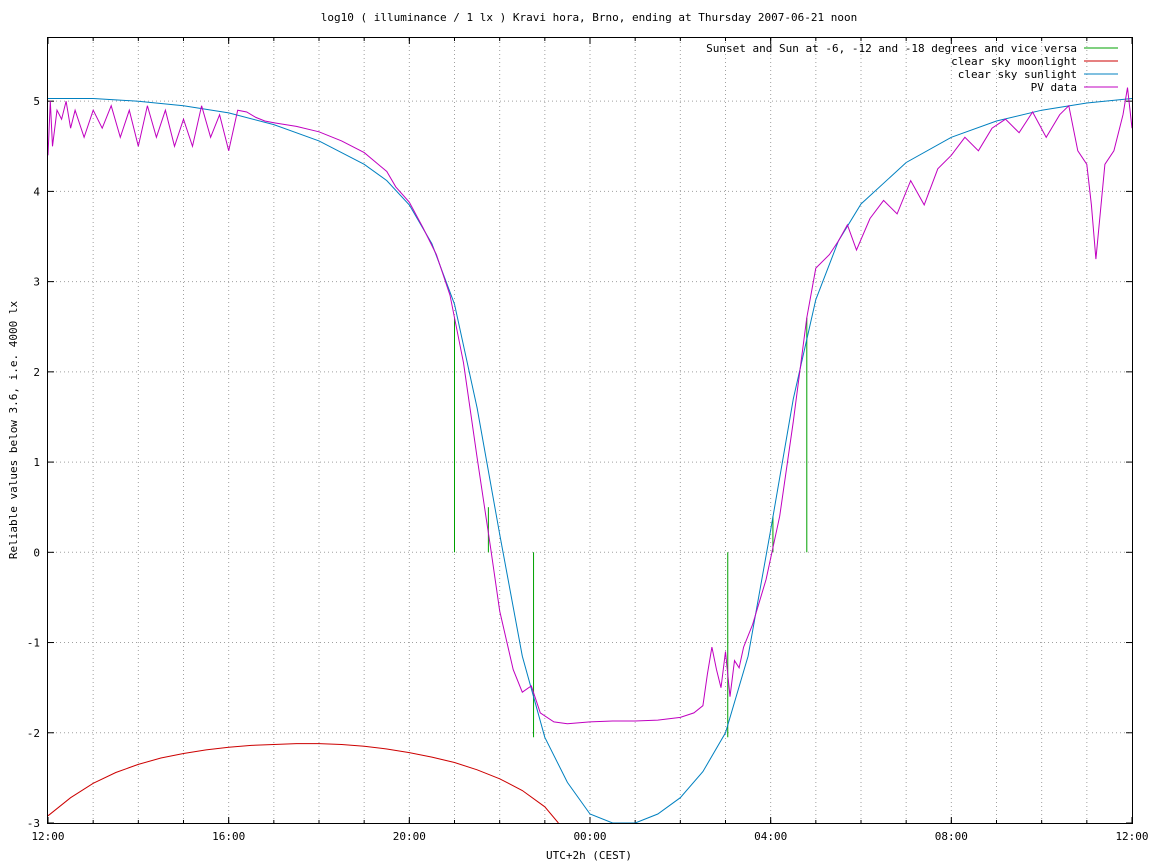 The image size is (1151, 863). What do you see at coordinates (33, 643) in the screenshot?
I see `y-tick-label: -1` at bounding box center [33, 643].